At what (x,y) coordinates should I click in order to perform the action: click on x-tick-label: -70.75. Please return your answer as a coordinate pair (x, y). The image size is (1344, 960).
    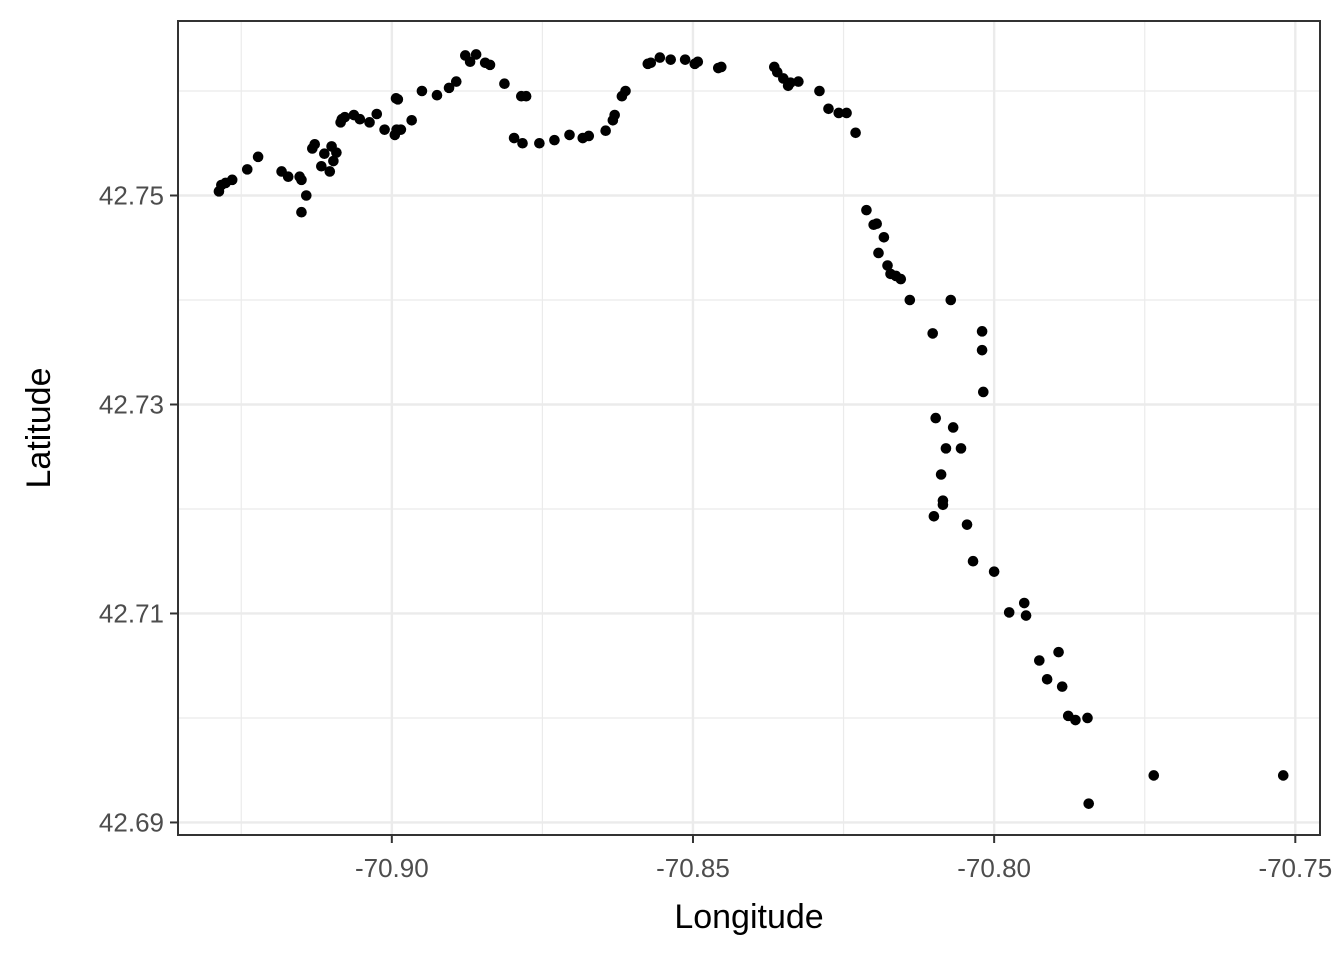
    Looking at the image, I should click on (1295, 868).